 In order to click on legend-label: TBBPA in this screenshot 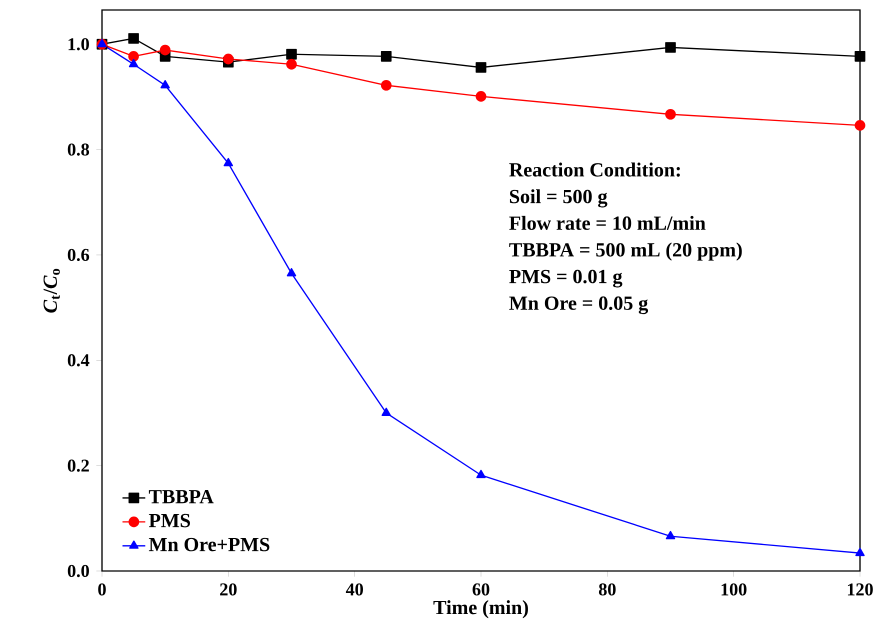, I will do `click(181, 497)`.